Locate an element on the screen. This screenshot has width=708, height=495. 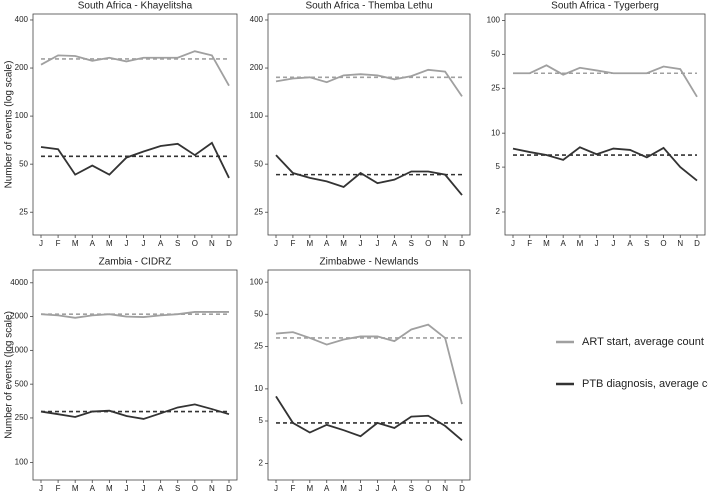
panel-title: South Africa - Themba Lethu is located at coordinates (368, 6).